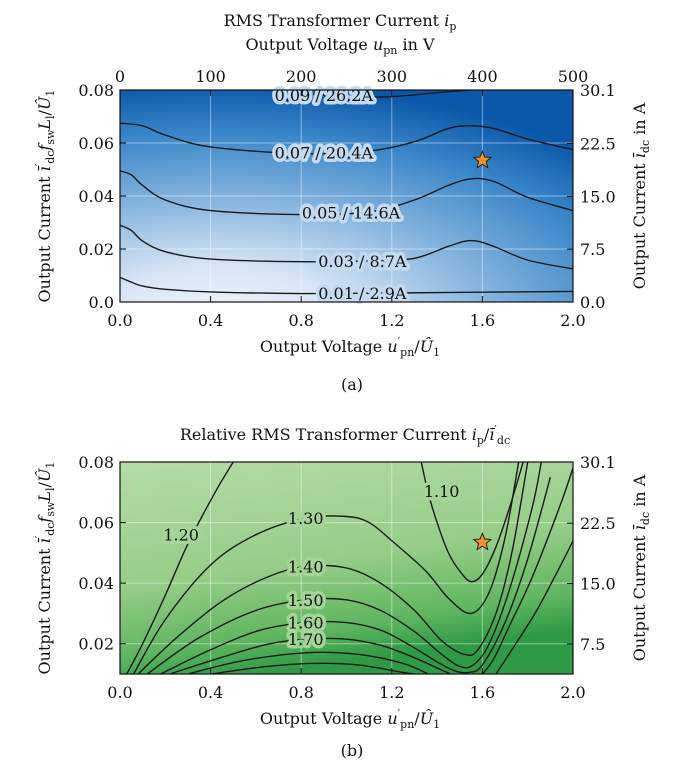 Image resolution: width=679 pixels, height=768 pixels. Describe the element at coordinates (340, 22) in the screenshot. I see `panel-a-title: RMS Transformer Current ip` at that location.